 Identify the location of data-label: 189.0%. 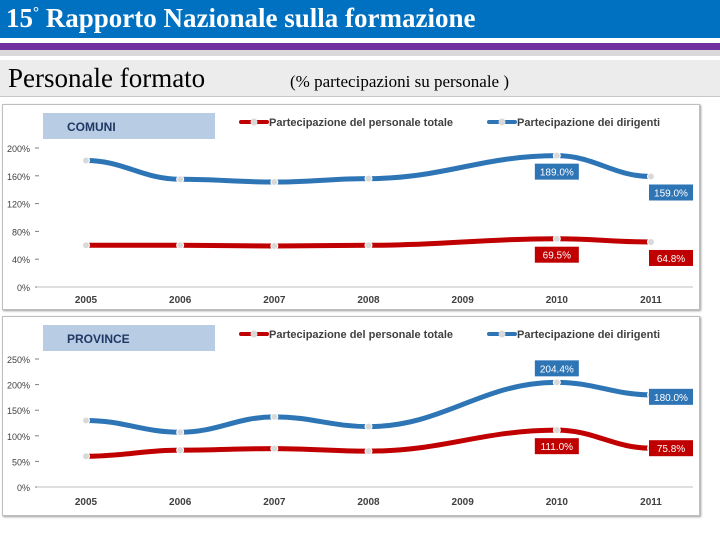
(557, 173).